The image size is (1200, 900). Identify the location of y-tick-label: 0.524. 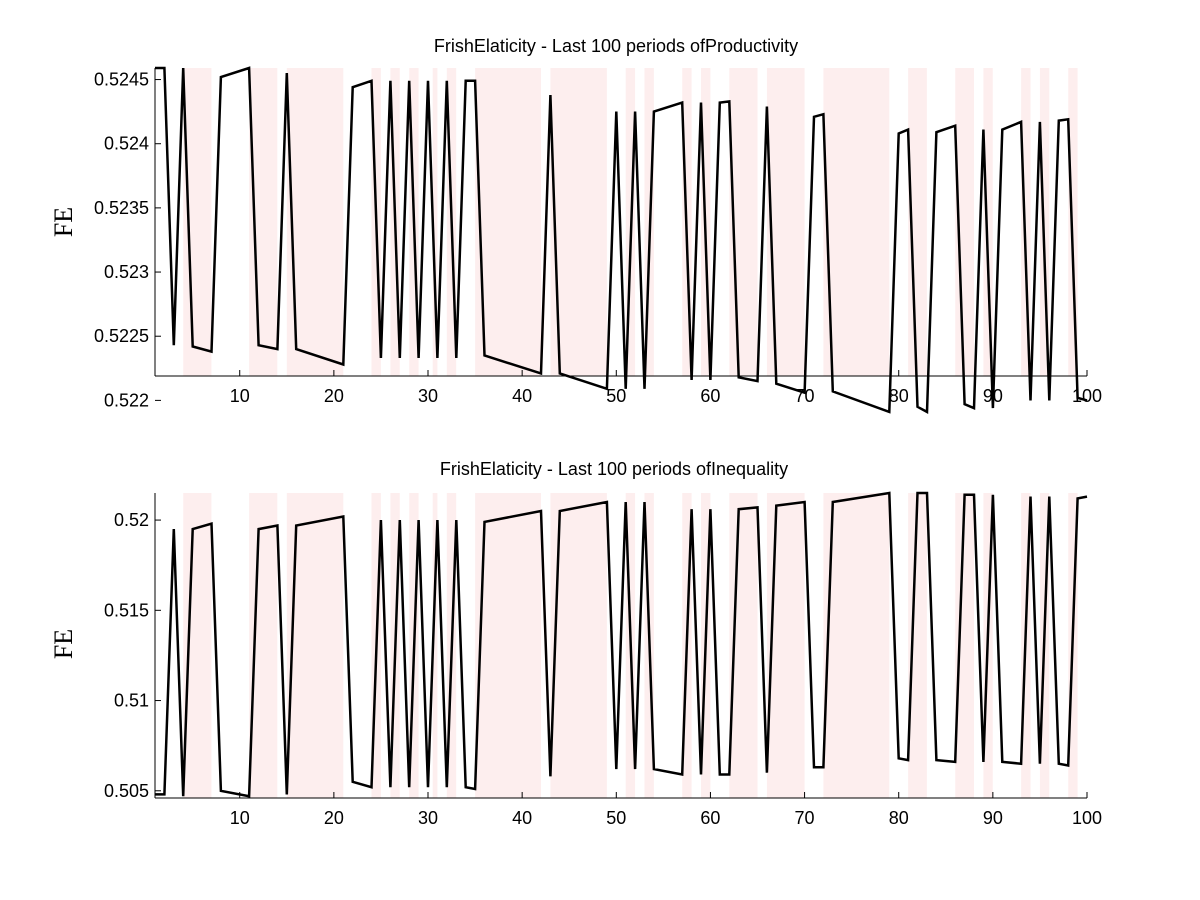
(126, 144).